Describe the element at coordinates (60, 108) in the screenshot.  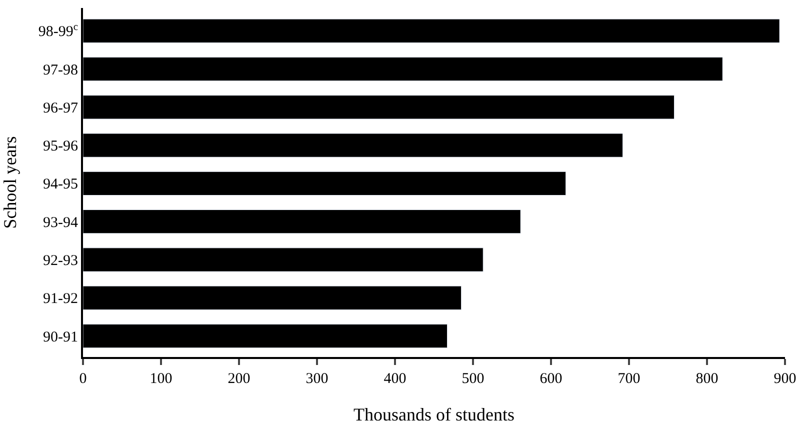
I see `y-tick-label: 96-97` at that location.